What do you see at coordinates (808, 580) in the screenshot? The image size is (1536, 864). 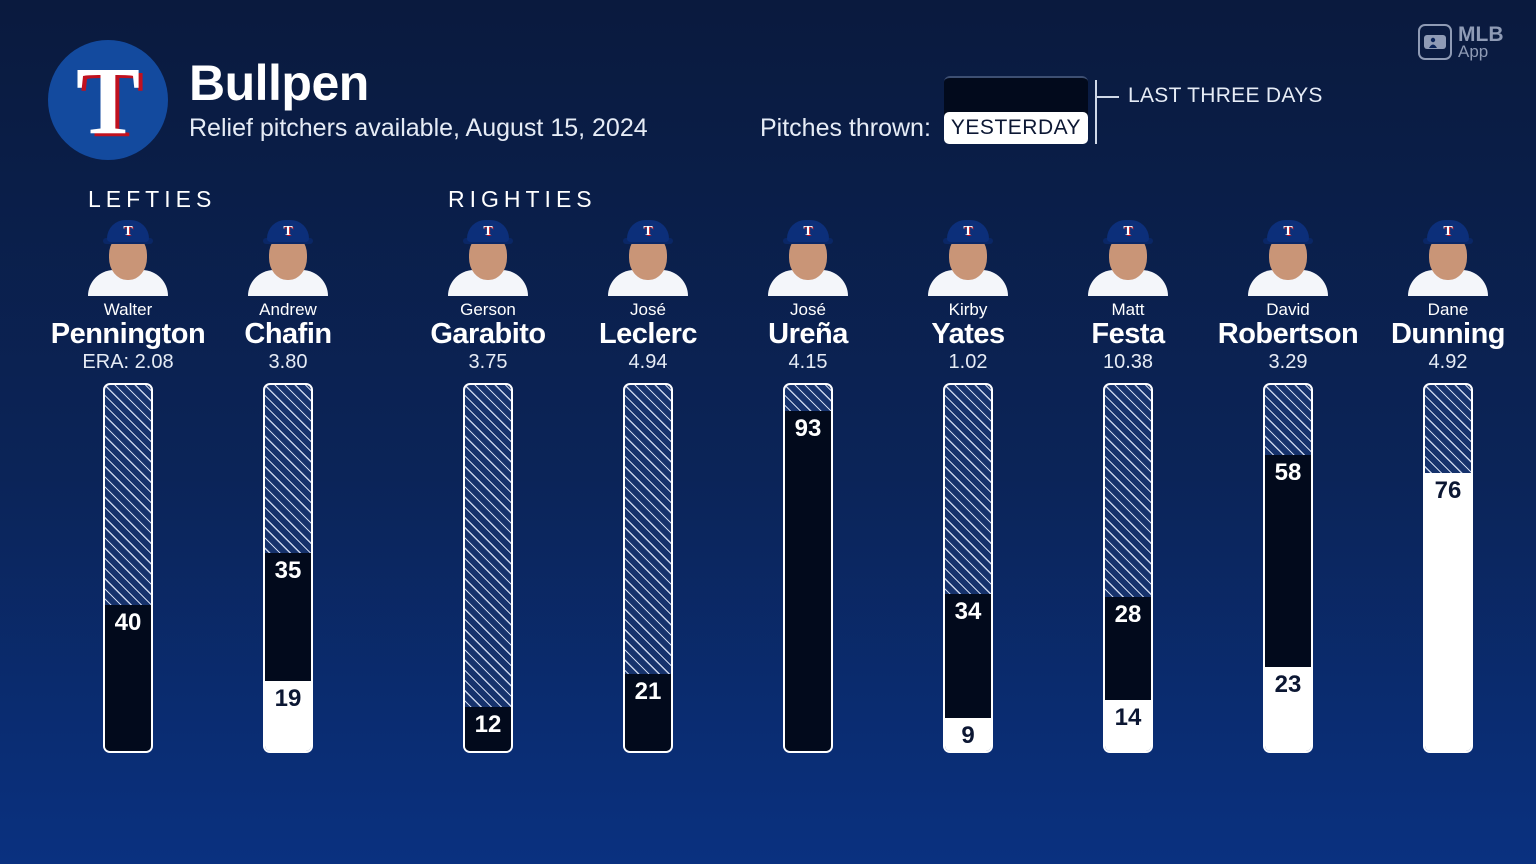 I see `bar-segment-last-three-days: 93` at bounding box center [808, 580].